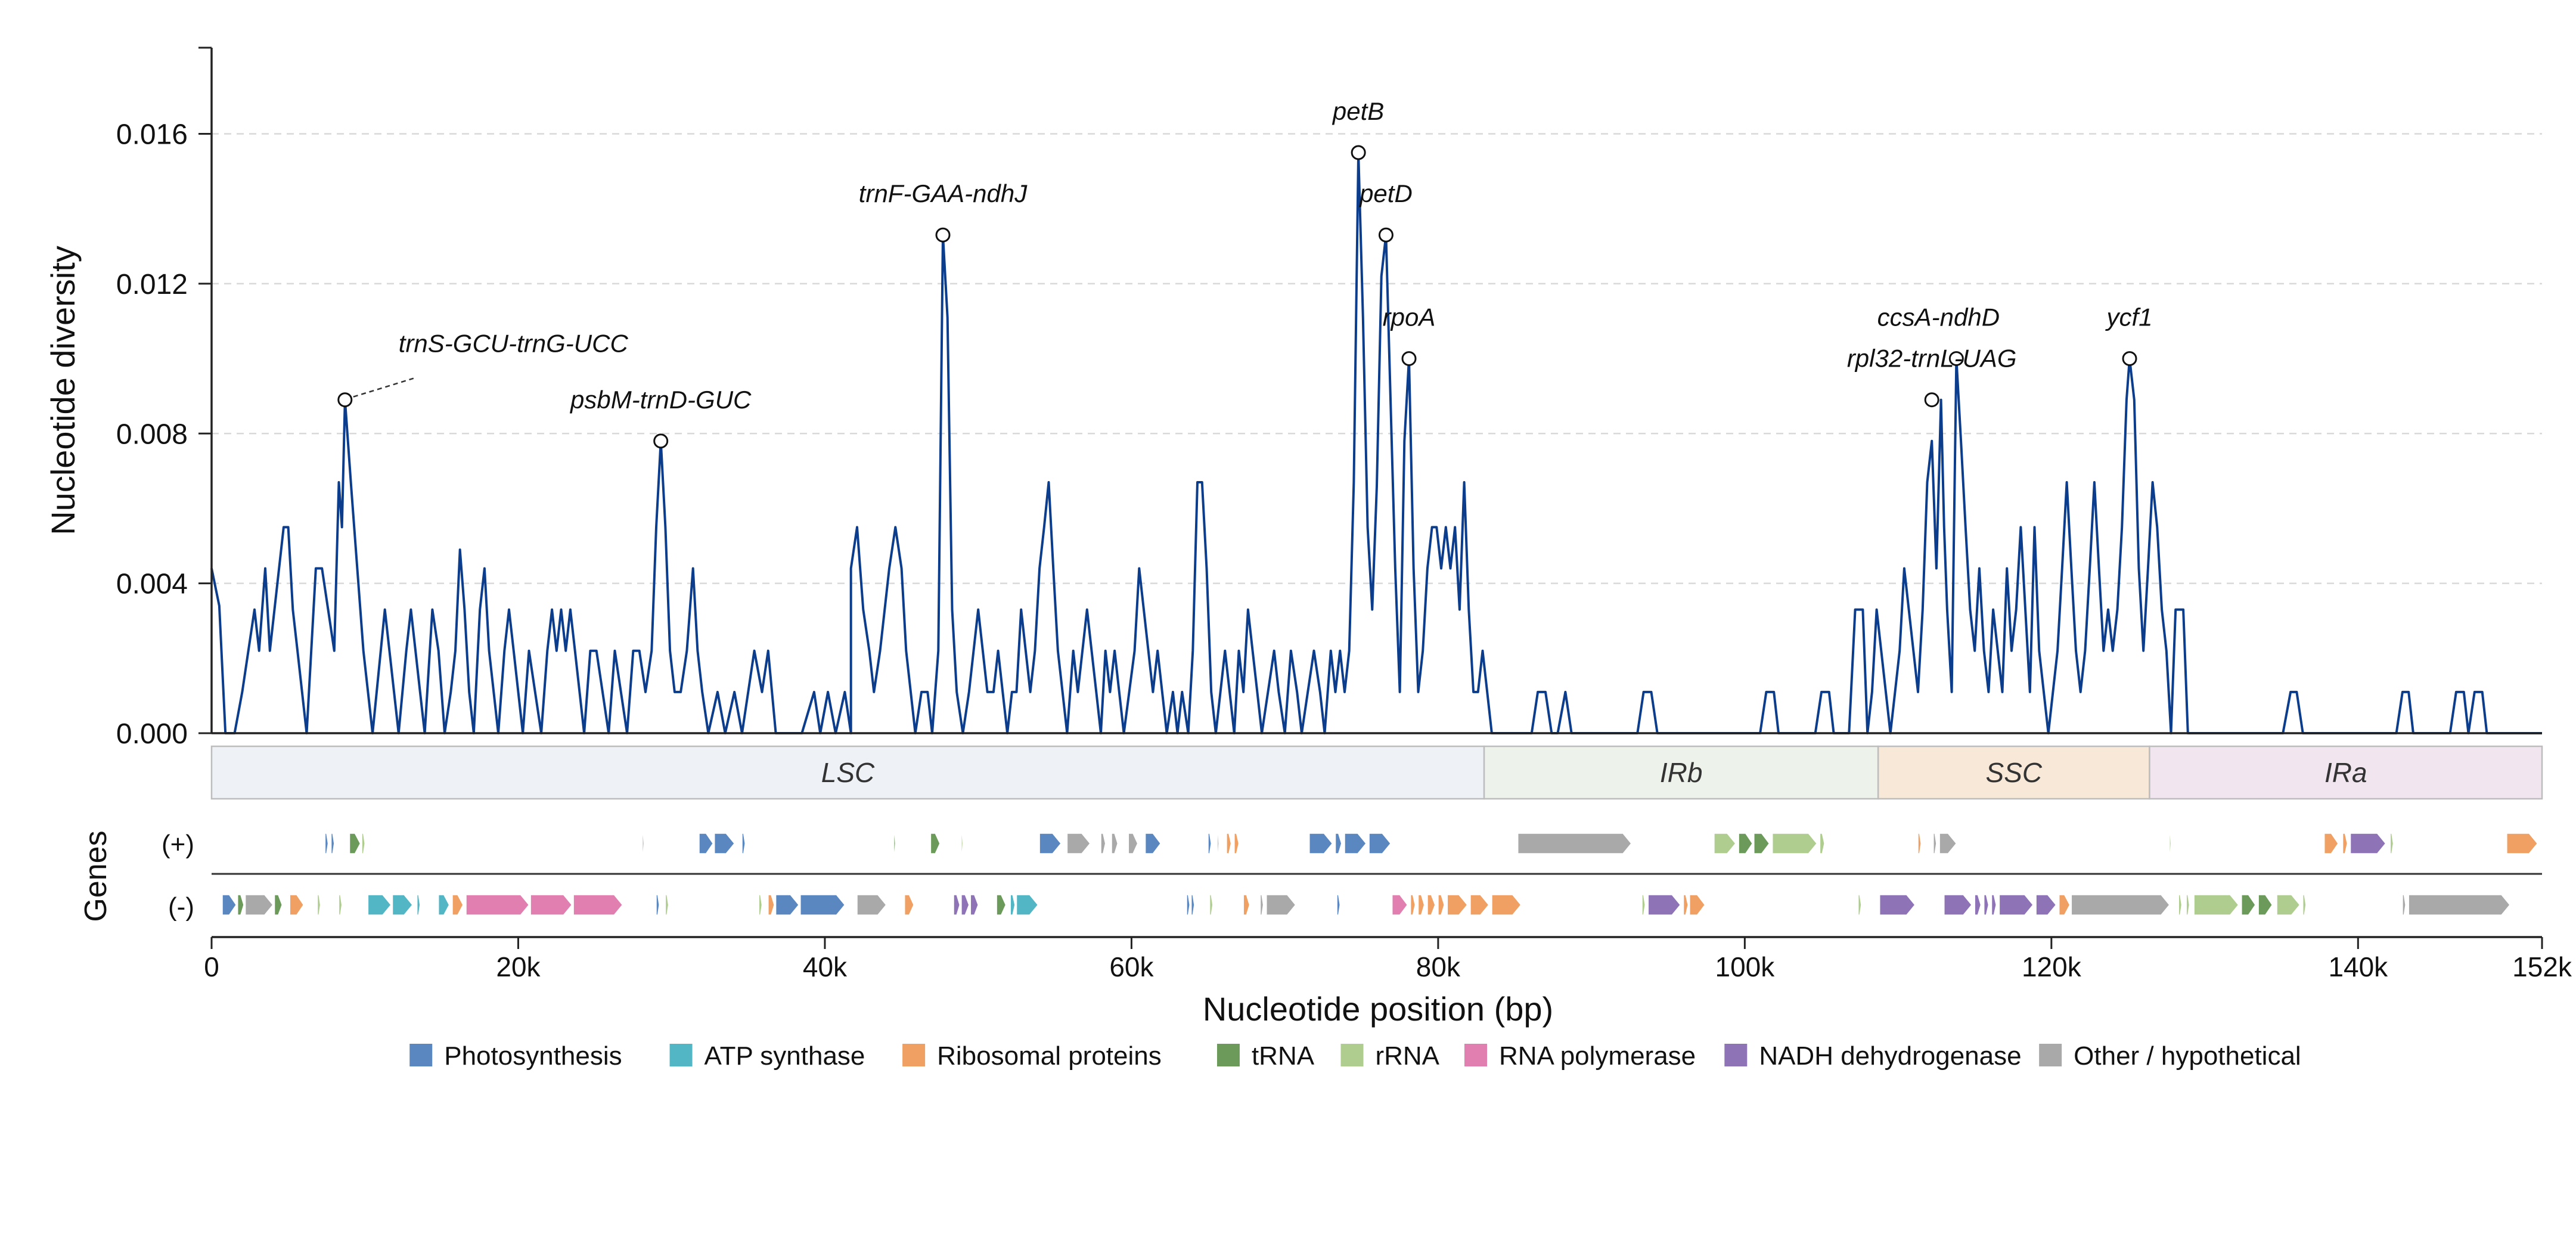 This screenshot has height=1253, width=2576. What do you see at coordinates (944, 193) in the screenshot?
I see `peak-annotation-label: trnF-GAA-ndhJ` at bounding box center [944, 193].